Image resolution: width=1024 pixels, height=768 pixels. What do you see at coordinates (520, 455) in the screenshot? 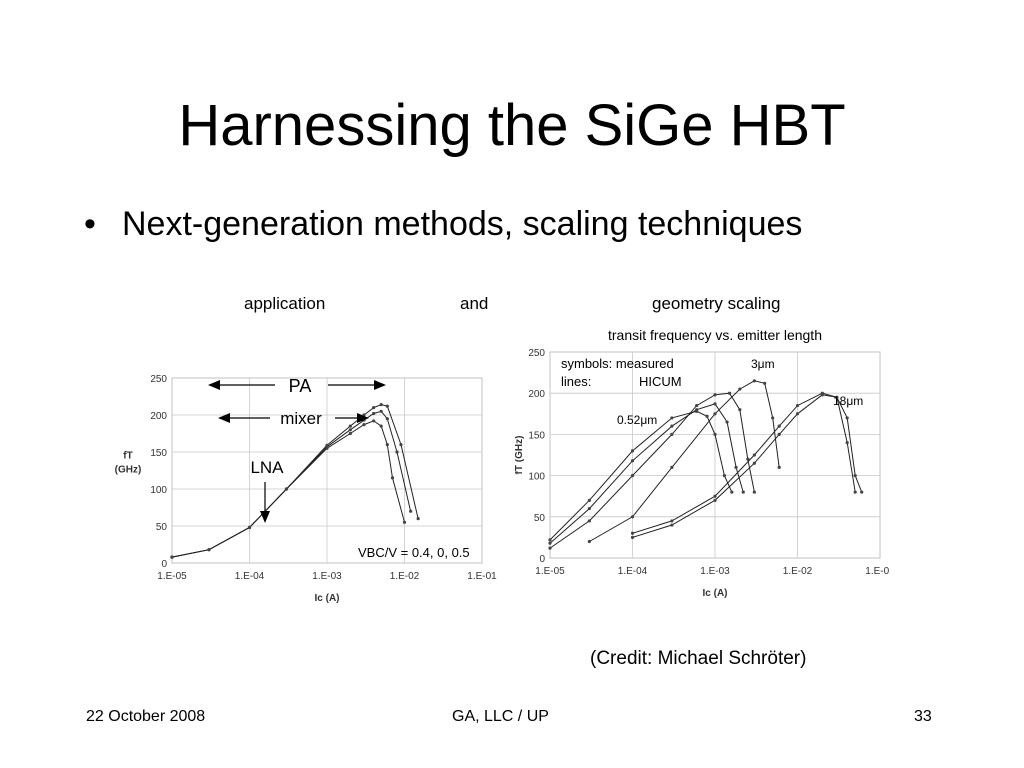
I see `y-axis-label: fT (GHz)` at bounding box center [520, 455].